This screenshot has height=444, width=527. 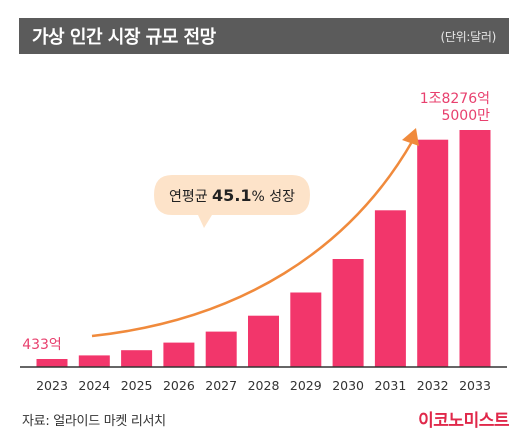 I want to click on bar-2025, so click(x=137, y=358).